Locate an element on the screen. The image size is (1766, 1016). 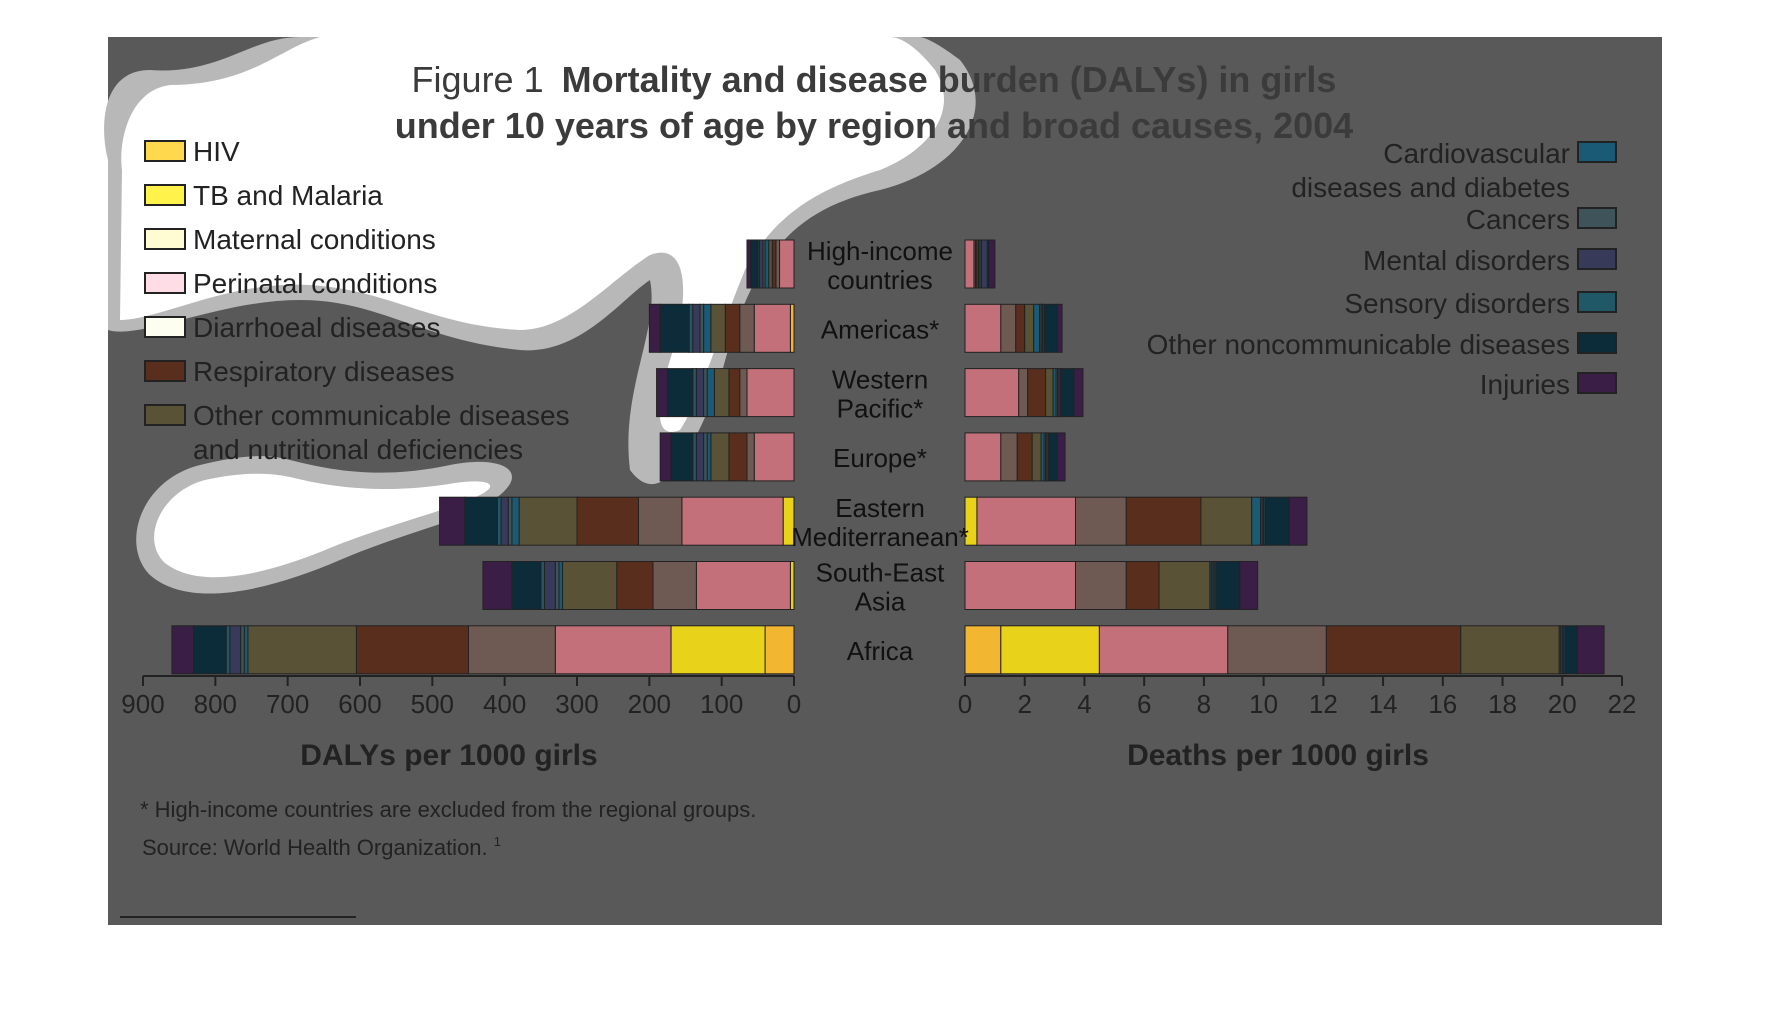
legend-swatch-maternal-conditions is located at coordinates (165, 239).